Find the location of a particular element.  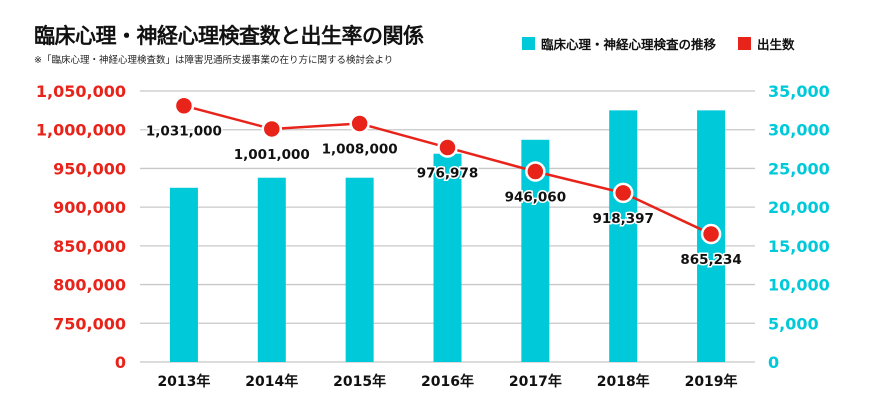

left-tick-label: 950,000 is located at coordinates (89, 168).